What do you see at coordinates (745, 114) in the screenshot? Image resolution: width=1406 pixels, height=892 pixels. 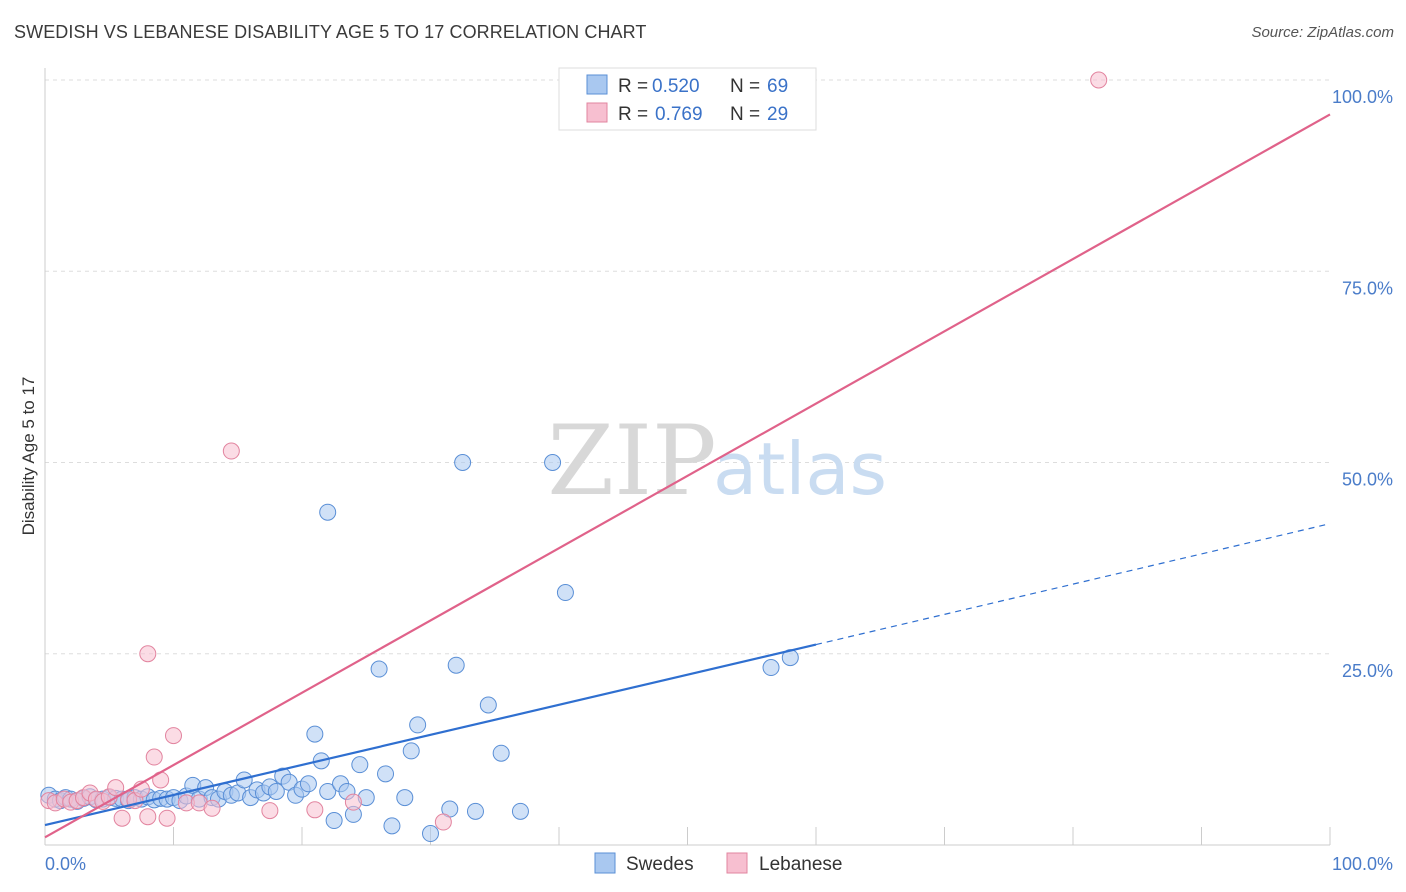 I see `legend-lebanese-n-label: N =` at bounding box center [745, 114].